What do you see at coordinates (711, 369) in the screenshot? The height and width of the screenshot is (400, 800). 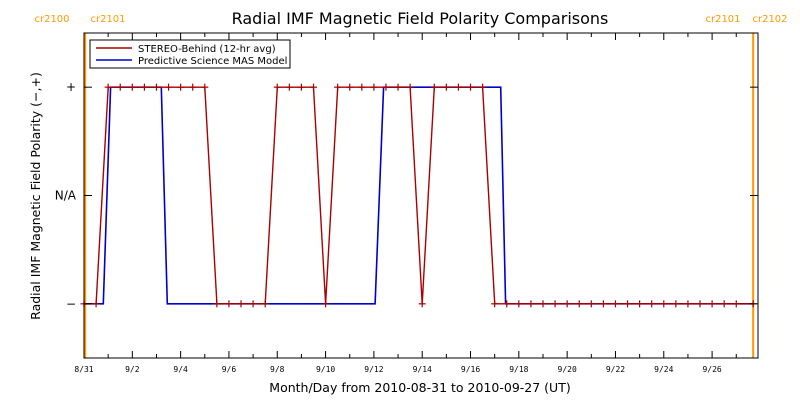 I see `x-tick-label: 9/26` at bounding box center [711, 369].